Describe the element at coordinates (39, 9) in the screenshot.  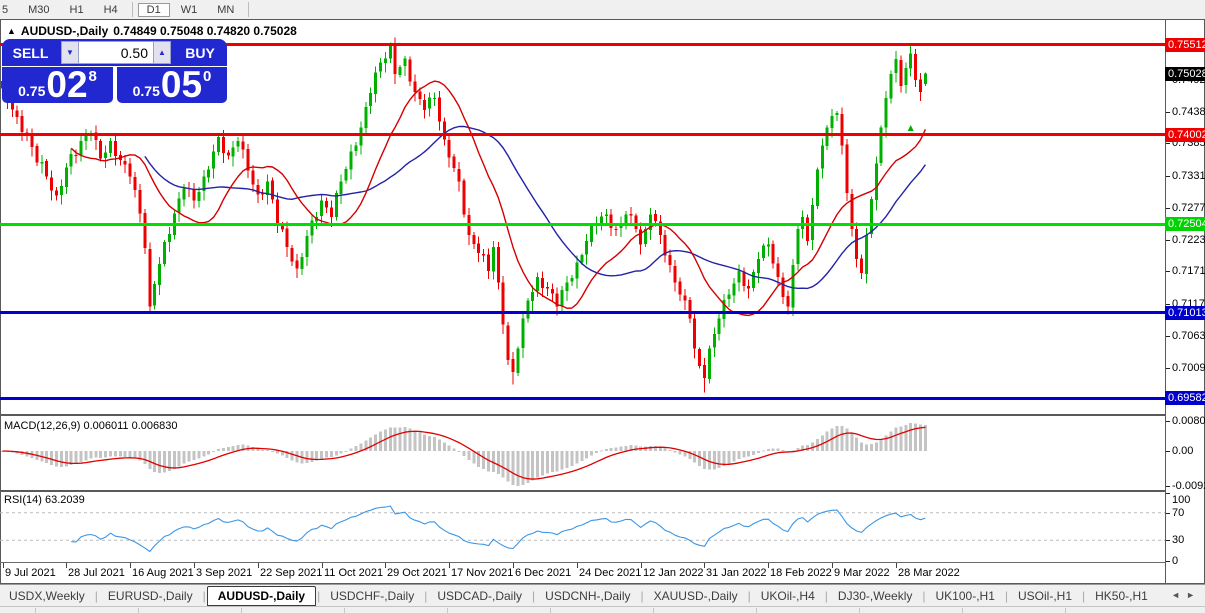
I see `timeframe-button-M30: M30` at that location.